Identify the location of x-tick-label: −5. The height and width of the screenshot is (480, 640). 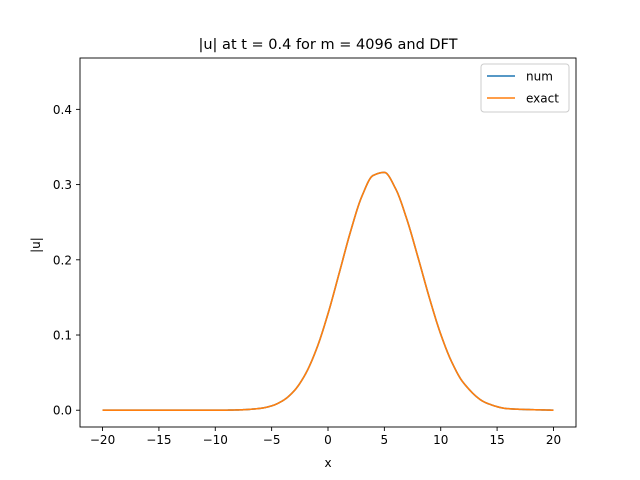
(272, 440).